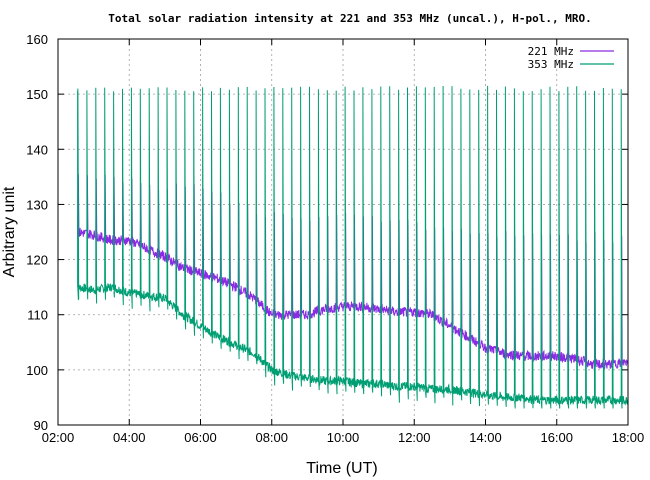 The image size is (650, 480). What do you see at coordinates (58, 437) in the screenshot?
I see `x-tick-label: 02:00` at bounding box center [58, 437].